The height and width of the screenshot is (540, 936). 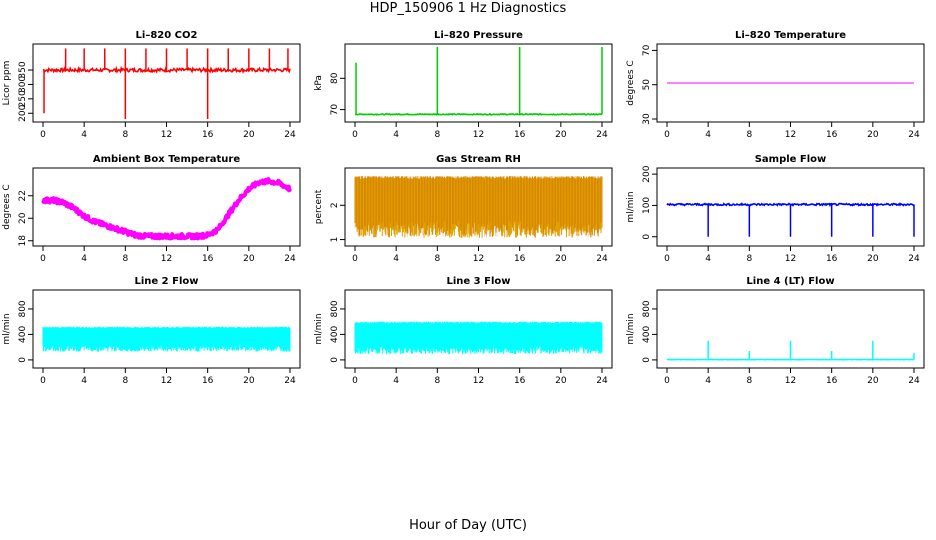 What do you see at coordinates (167, 281) in the screenshot?
I see `panel-title: Line 2 Flow` at bounding box center [167, 281].